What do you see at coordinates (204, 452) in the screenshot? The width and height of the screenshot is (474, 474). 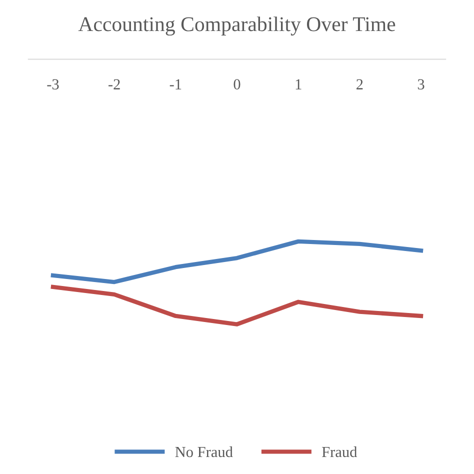 I see `legend-label: No Fraud` at bounding box center [204, 452].